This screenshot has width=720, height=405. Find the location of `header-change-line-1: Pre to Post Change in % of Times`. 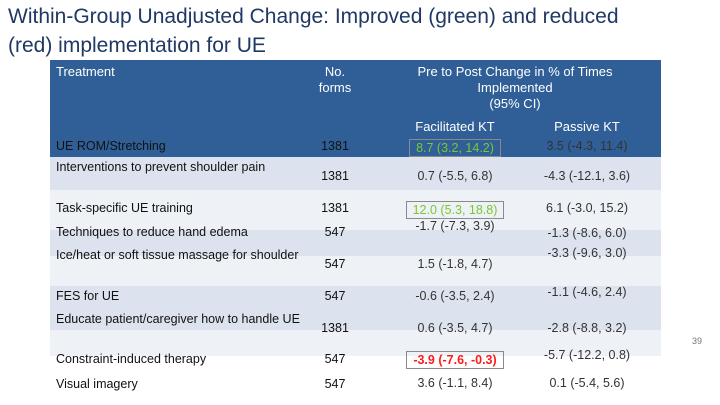

header-change-line-1: Pre to Post Change in % of Times is located at coordinates (515, 71).